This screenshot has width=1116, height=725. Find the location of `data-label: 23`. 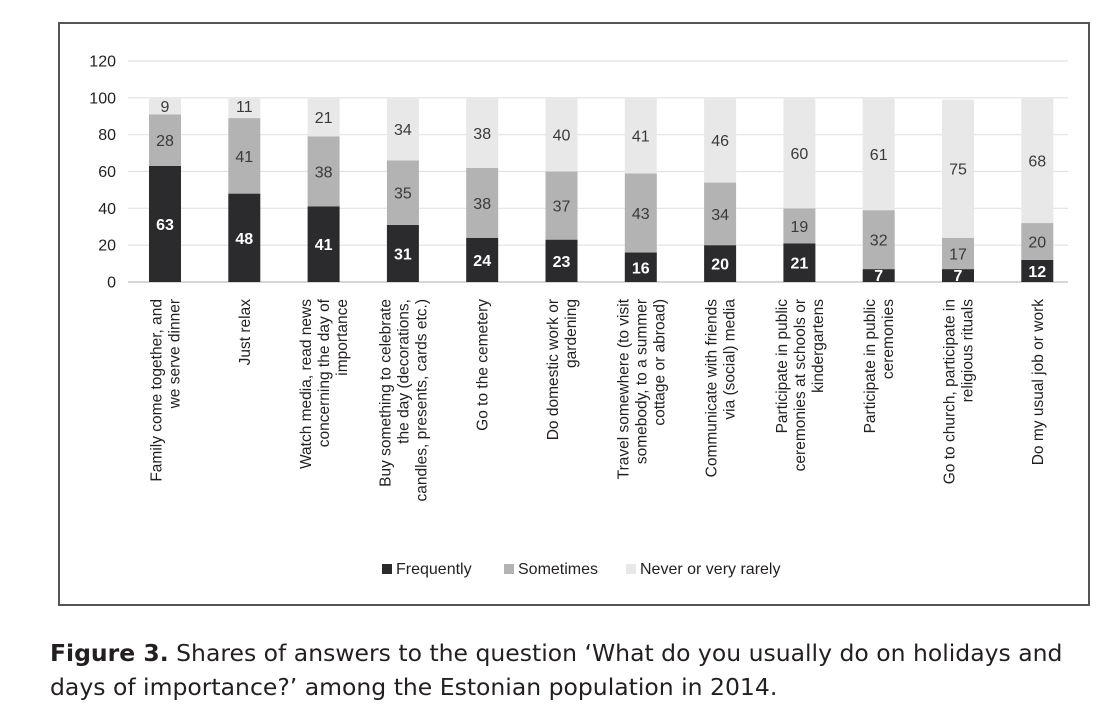

data-label: 23 is located at coordinates (562, 262).